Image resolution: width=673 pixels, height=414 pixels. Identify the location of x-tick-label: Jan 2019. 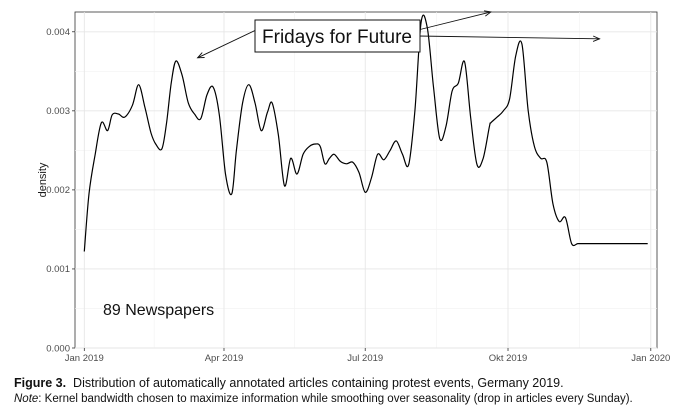
(84, 358).